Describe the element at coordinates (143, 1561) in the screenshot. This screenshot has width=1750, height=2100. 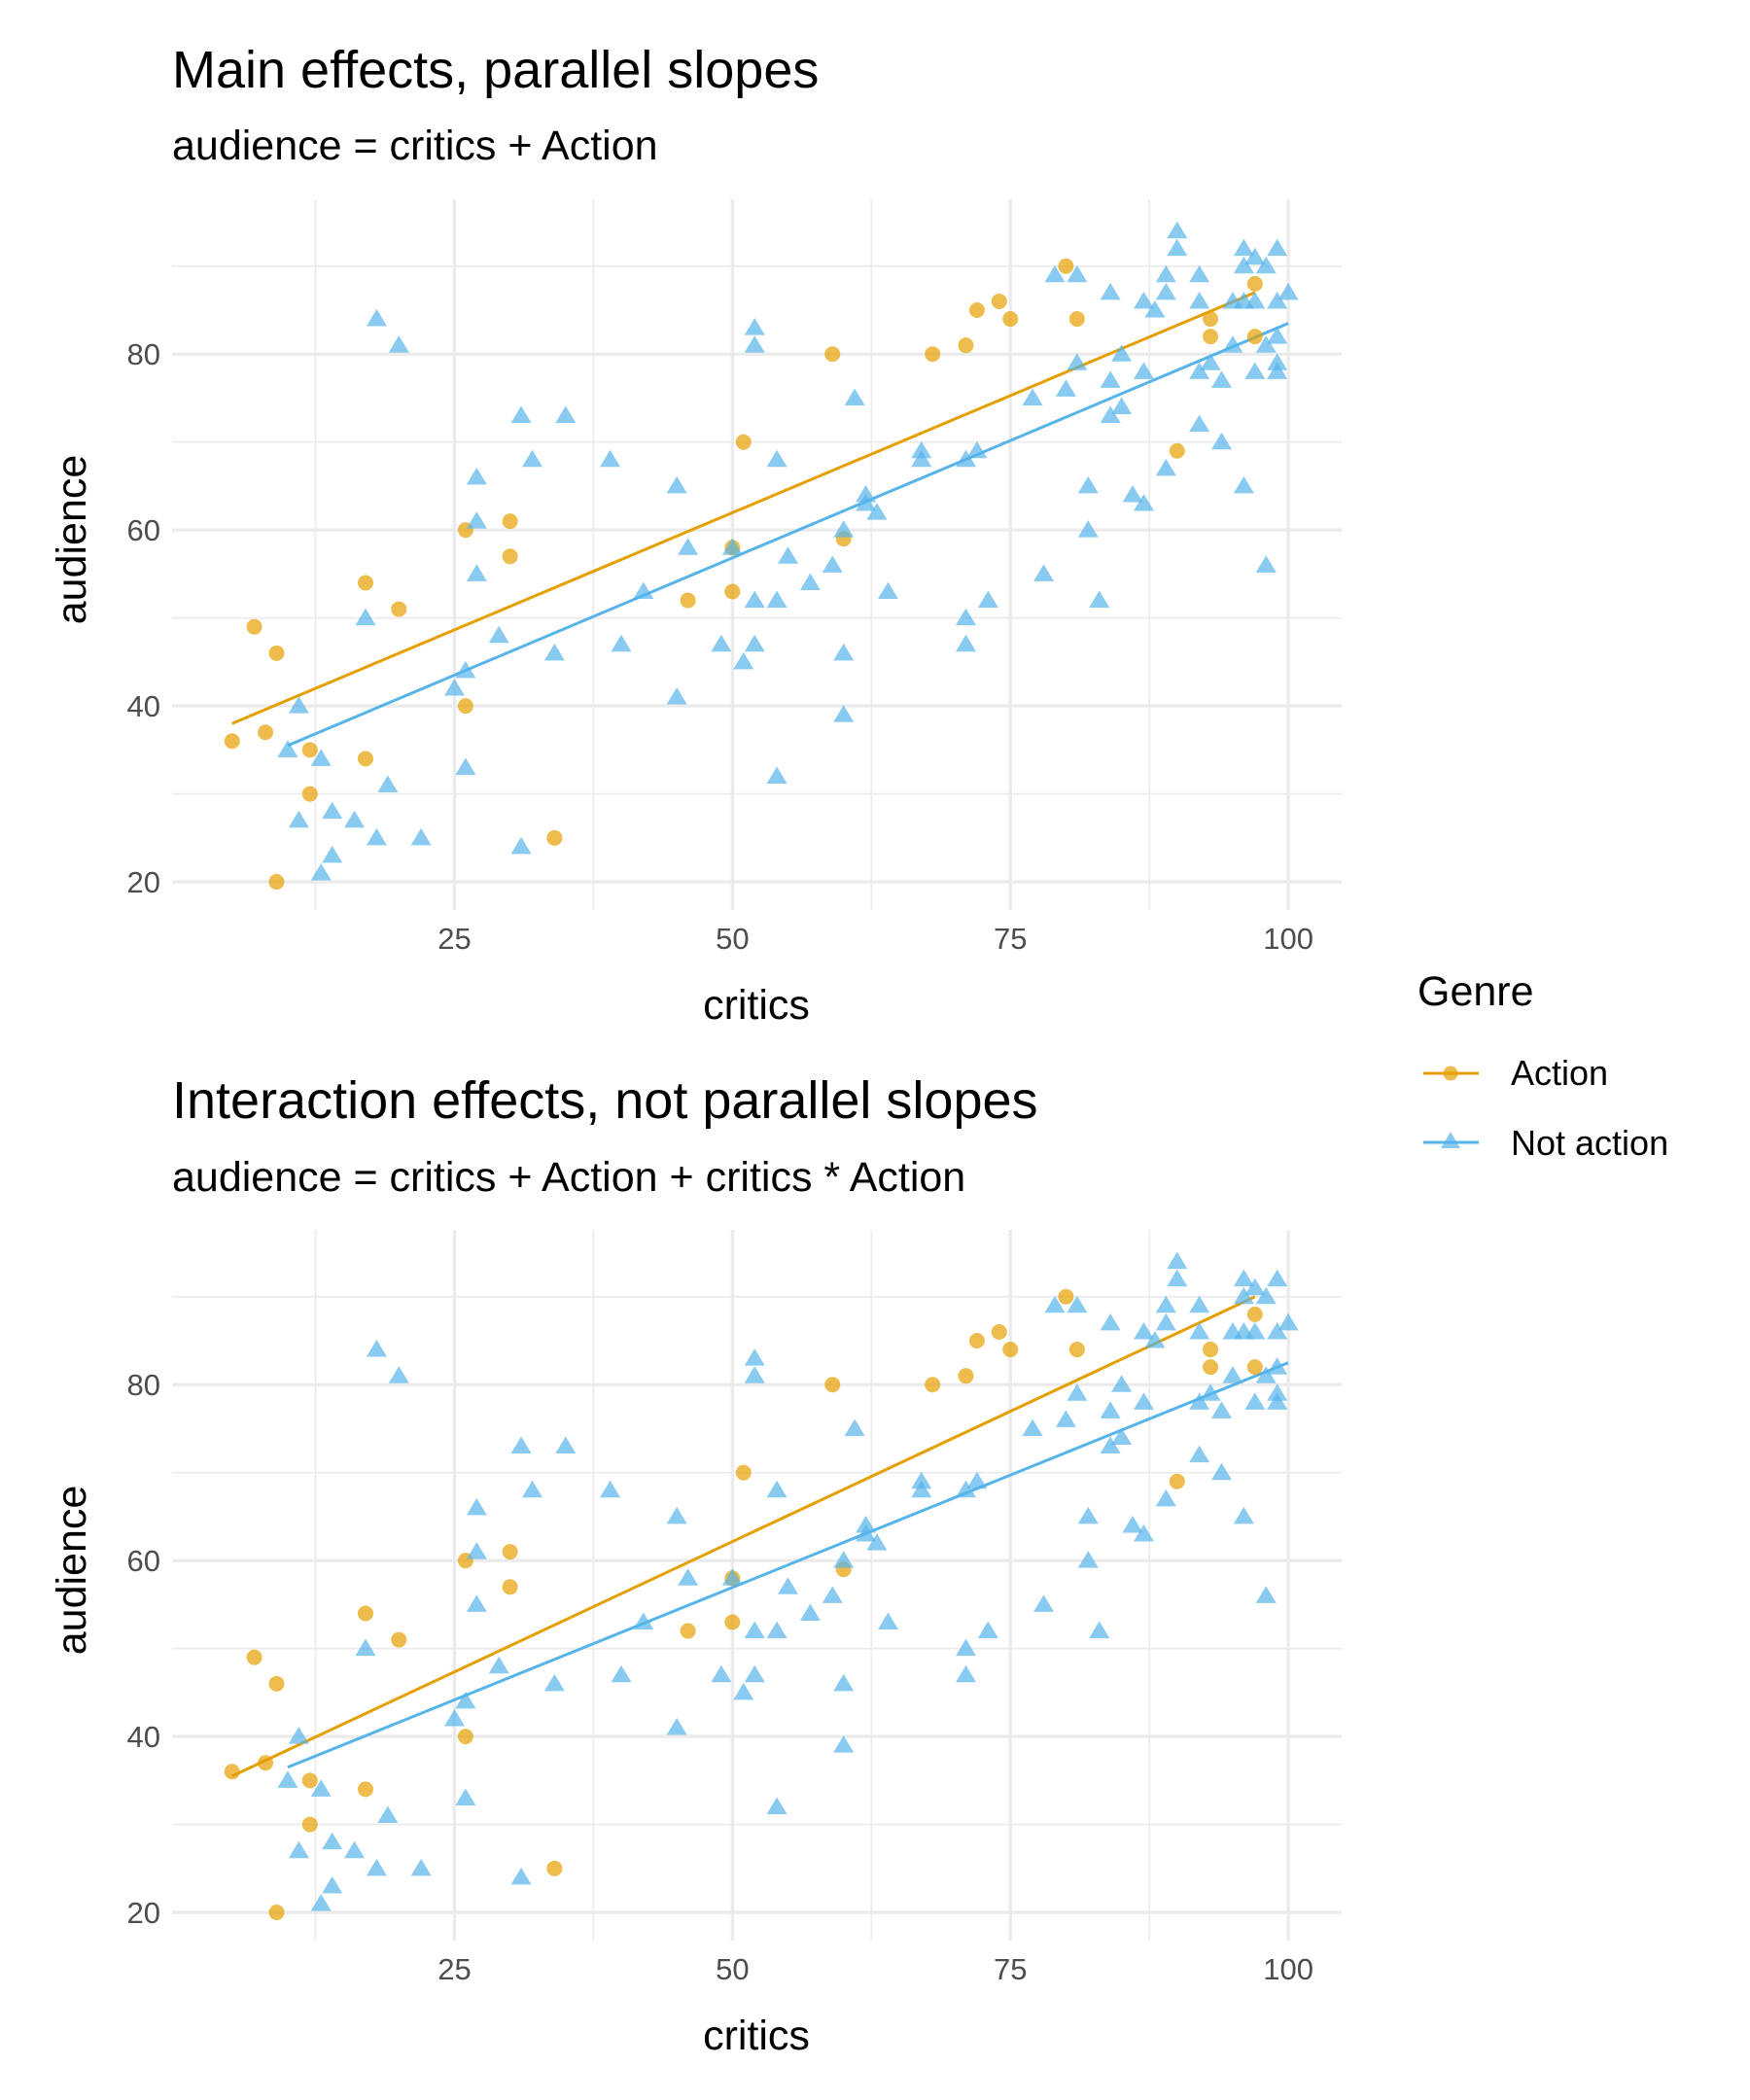
I see `y-tick-label: 60` at that location.